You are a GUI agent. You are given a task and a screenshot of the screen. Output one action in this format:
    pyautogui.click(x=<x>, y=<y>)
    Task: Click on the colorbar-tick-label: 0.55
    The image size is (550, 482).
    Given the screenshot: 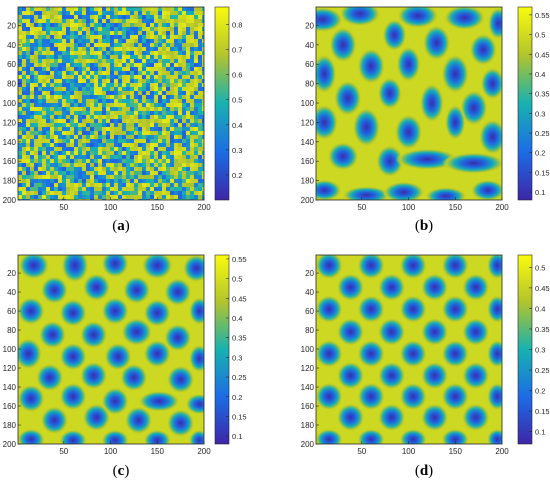 What is the action you would take?
    pyautogui.click(x=239, y=259)
    